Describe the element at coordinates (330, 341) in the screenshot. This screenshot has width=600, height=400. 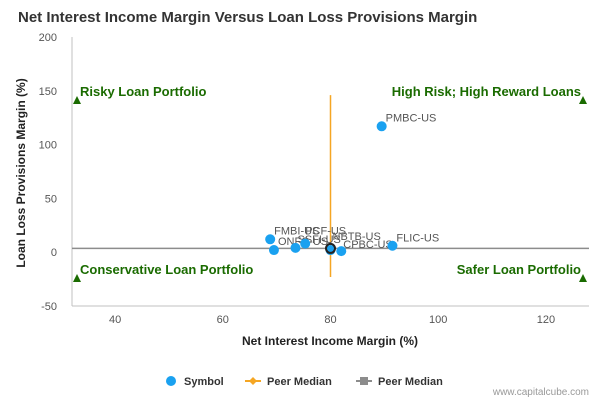
I see `x-axis-title: Net Interest Income Margin (%)` at that location.